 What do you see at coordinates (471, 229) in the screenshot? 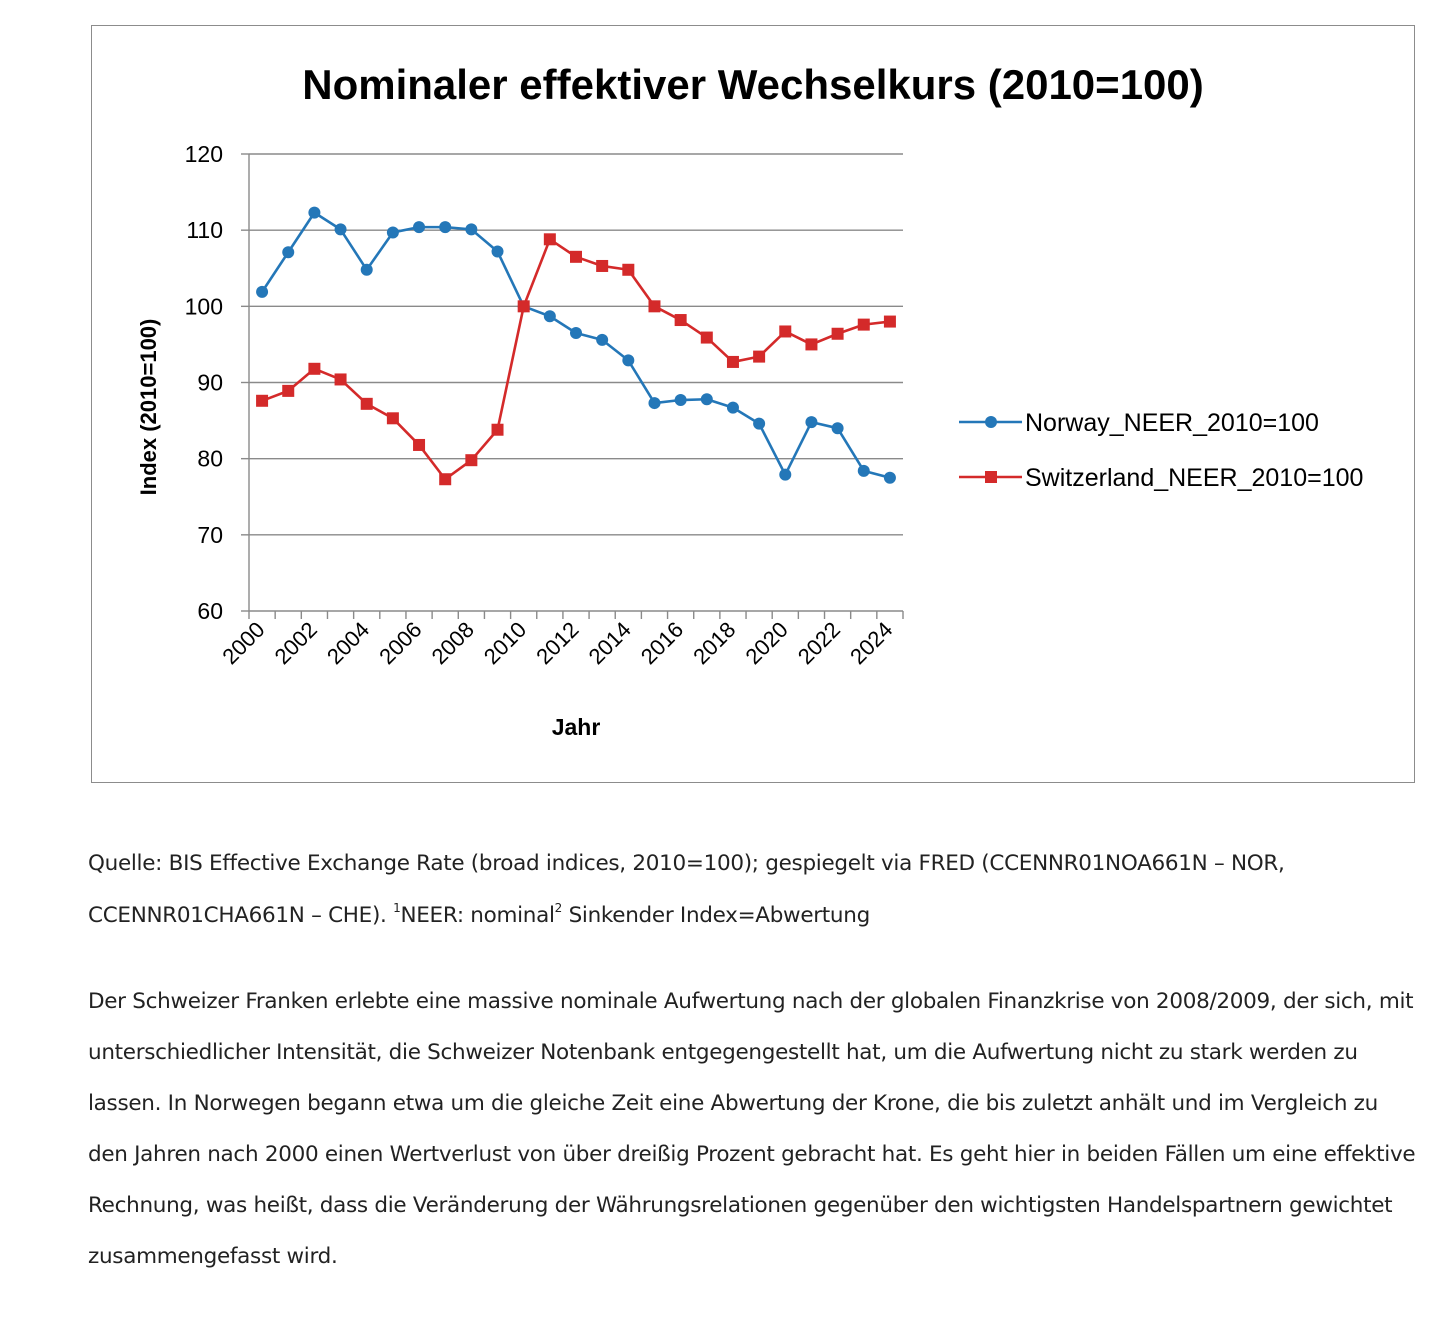
I see `data-point-1-2008` at bounding box center [471, 229].